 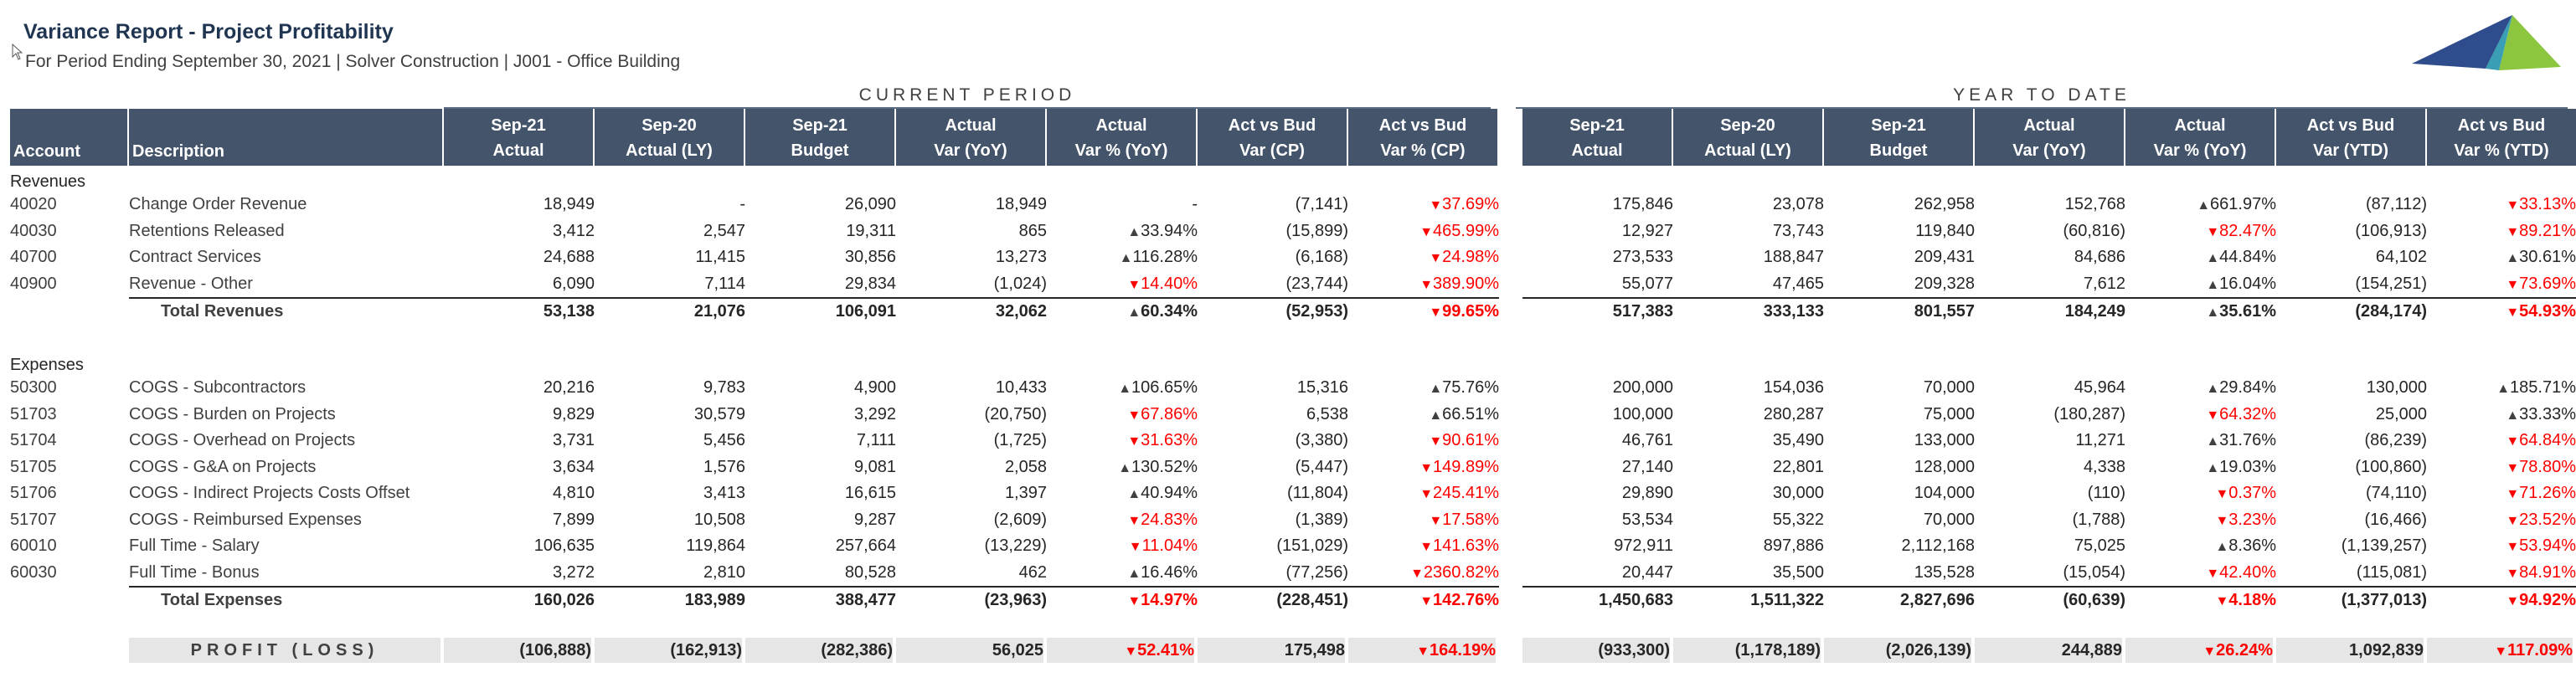 What do you see at coordinates (1597, 311) in the screenshot?
I see `value-cell: 517,383` at bounding box center [1597, 311].